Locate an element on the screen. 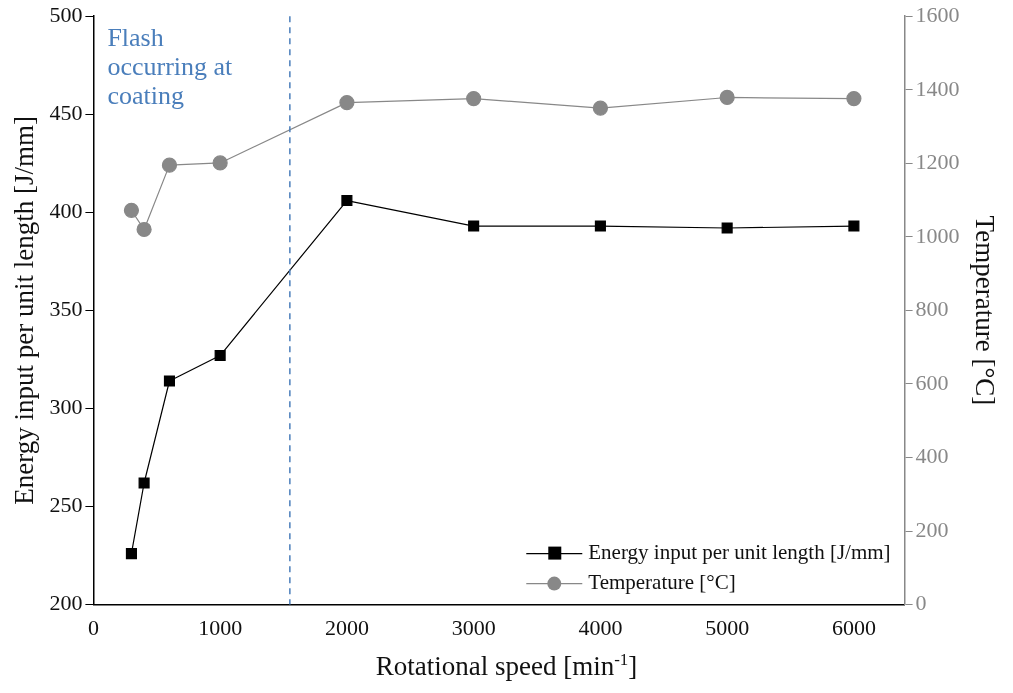  y2-tick-label: 200 is located at coordinates (932, 529).